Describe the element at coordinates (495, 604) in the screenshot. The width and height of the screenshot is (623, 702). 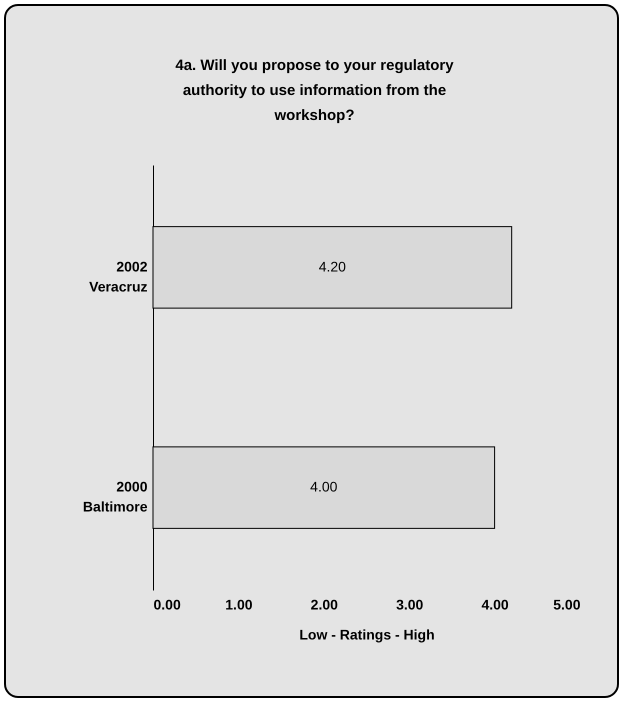
I see `x-tick-label: 4.00` at that location.